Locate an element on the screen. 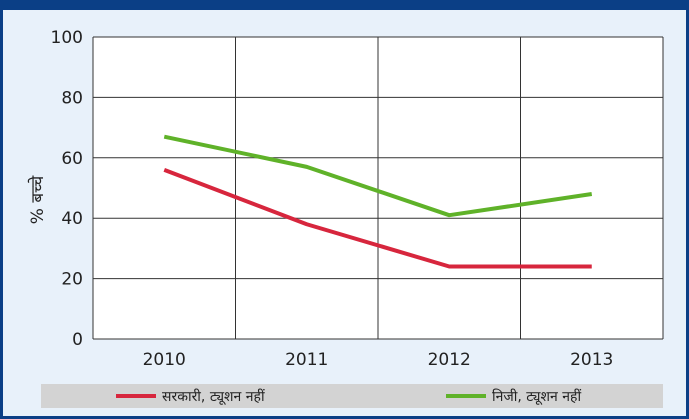  y-axis-label: % बच्चे is located at coordinates (37, 200).